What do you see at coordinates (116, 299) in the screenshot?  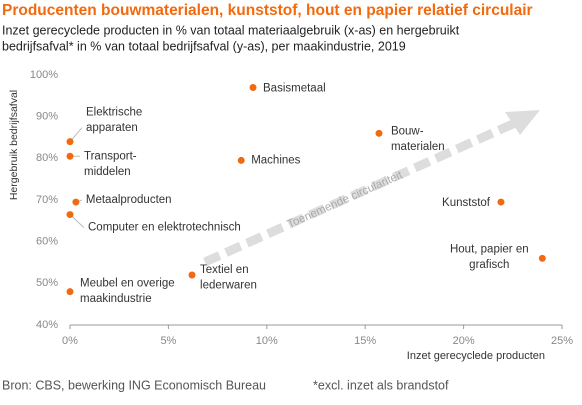 I see `point-label: maakindustrie` at bounding box center [116, 299].